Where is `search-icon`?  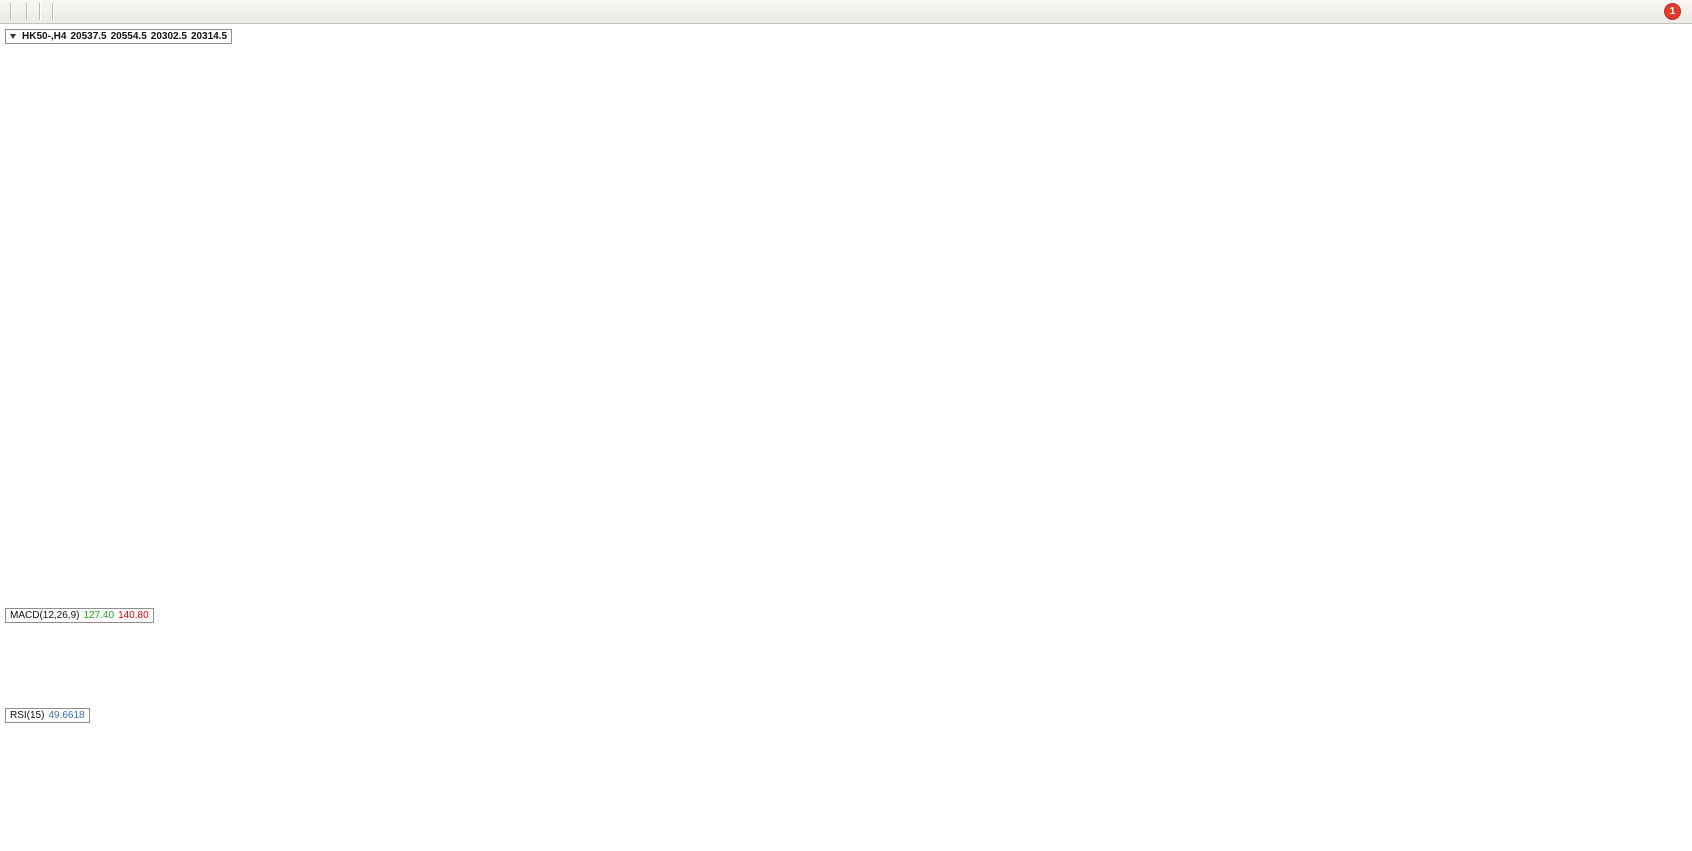 search-icon is located at coordinates (1636, 12).